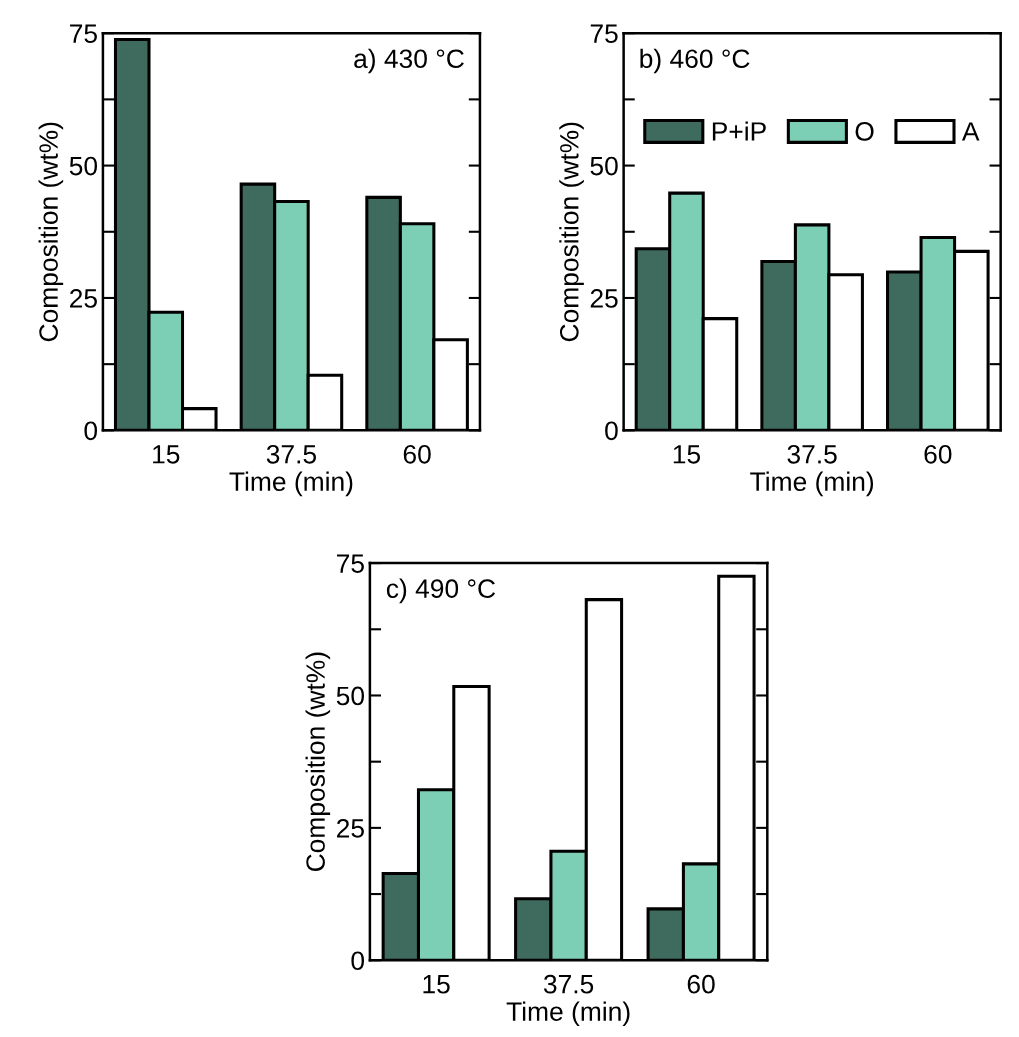 The image size is (1019, 1037). What do you see at coordinates (409, 61) in the screenshot?
I see `annotation: a) 430 °C` at bounding box center [409, 61].